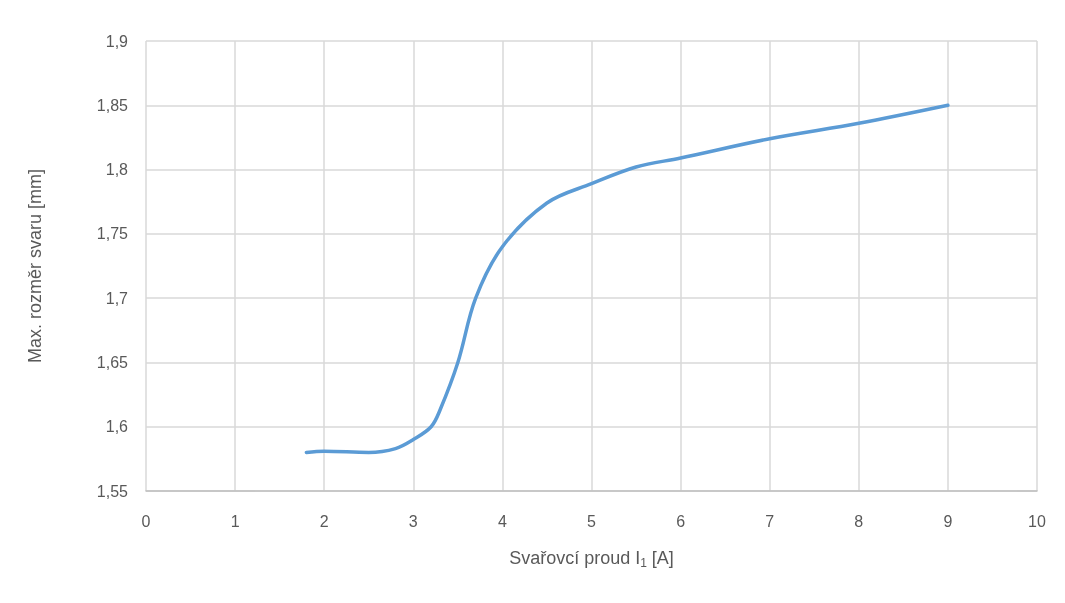 This screenshot has width=1065, height=603. Describe the element at coordinates (859, 521) in the screenshot. I see `x-tick-label: 8` at that location.